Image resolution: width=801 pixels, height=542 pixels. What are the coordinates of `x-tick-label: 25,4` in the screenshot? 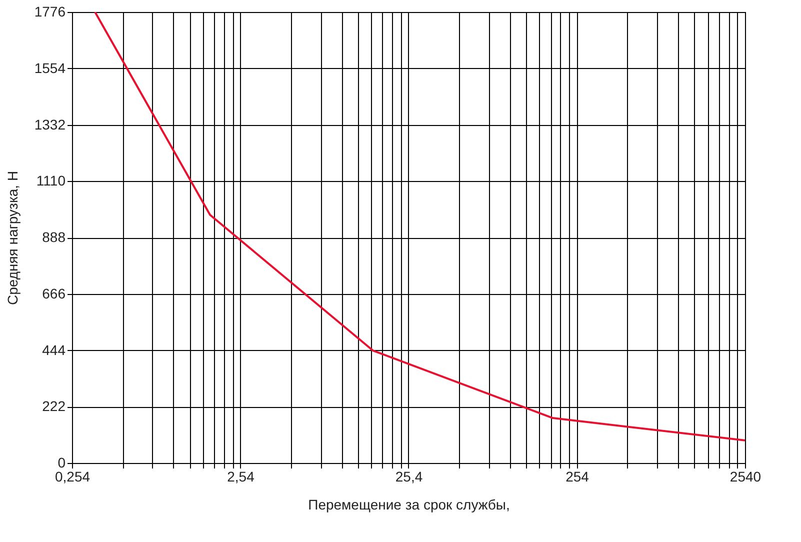 It's located at (409, 476).